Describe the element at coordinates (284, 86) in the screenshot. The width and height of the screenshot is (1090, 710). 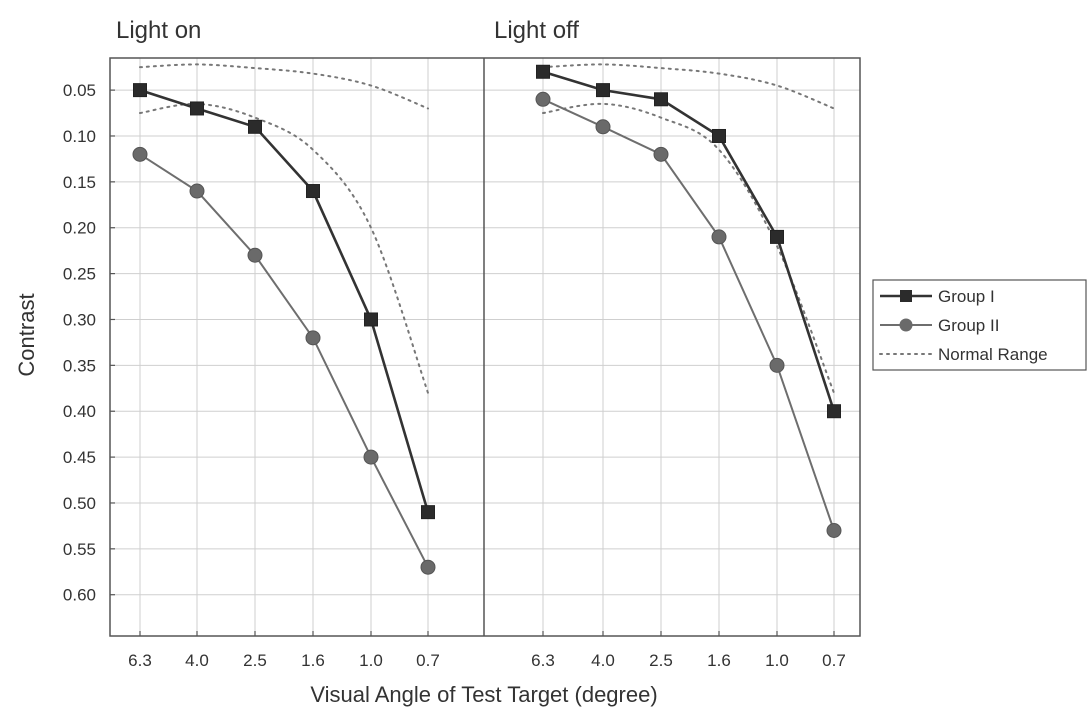
I see `normal-range-upper-light-on` at that location.